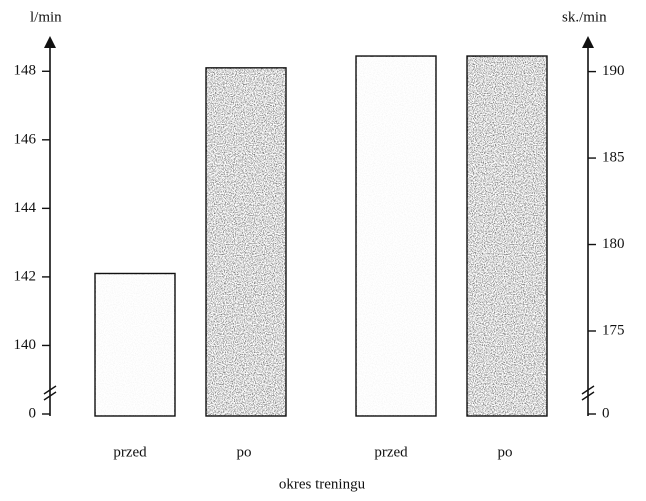 Image resolution: width=646 pixels, height=501 pixels. What do you see at coordinates (25, 139) in the screenshot?
I see `y-tick-label: 146` at bounding box center [25, 139].